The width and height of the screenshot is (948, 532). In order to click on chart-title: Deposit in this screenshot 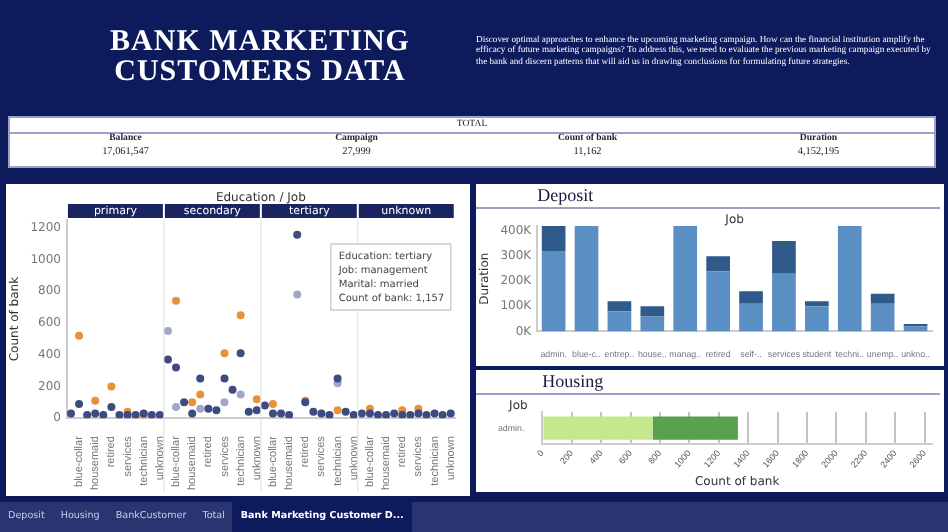, I will do `click(566, 194)`.